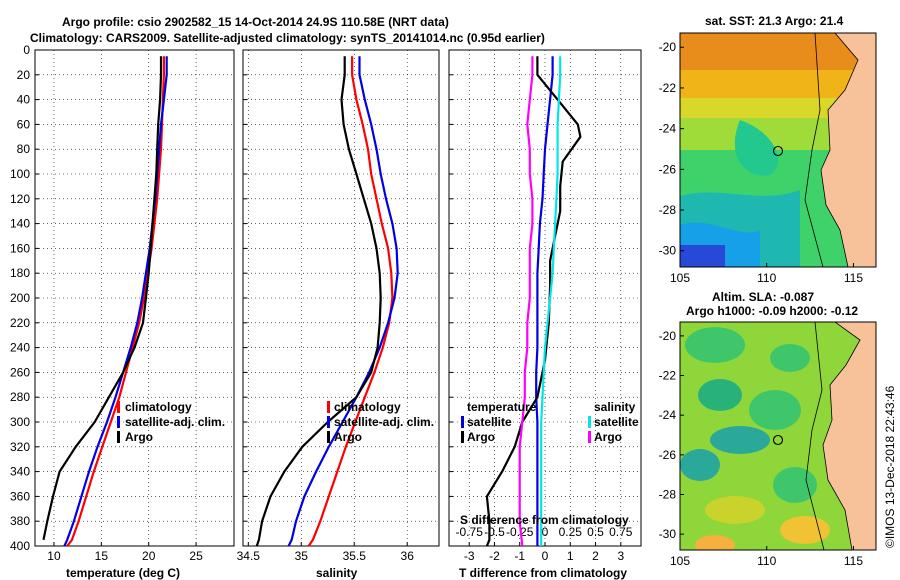 The height and width of the screenshot is (580, 900). I want to click on temperature-legend: climatology satellite-adj. clim. Argo, so click(171, 422).